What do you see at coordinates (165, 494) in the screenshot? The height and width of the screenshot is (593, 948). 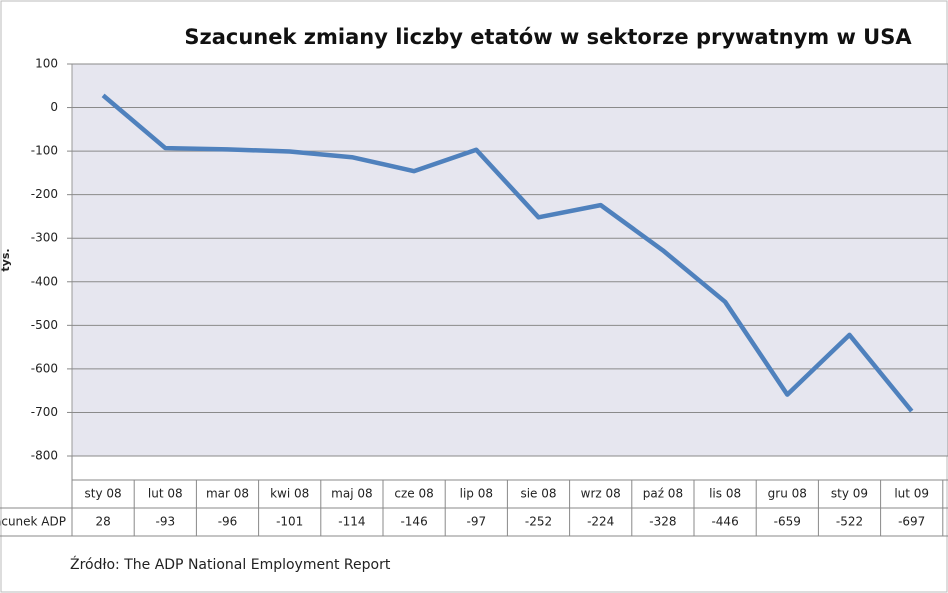 I see `x-tick-label: lut 08` at bounding box center [165, 494].